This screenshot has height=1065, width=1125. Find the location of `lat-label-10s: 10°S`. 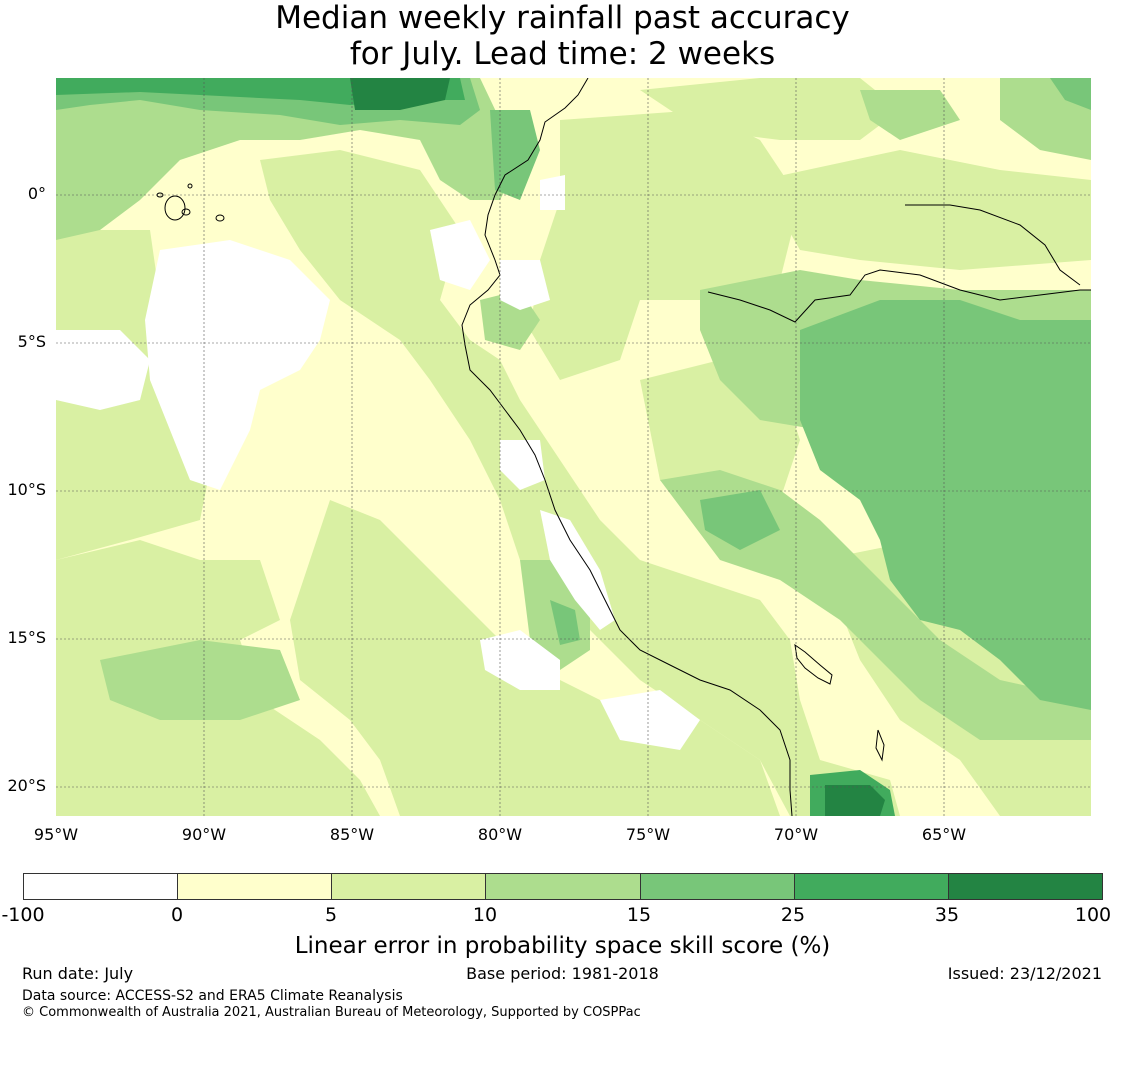

lat-label-10s: 10°S is located at coordinates (26, 489).